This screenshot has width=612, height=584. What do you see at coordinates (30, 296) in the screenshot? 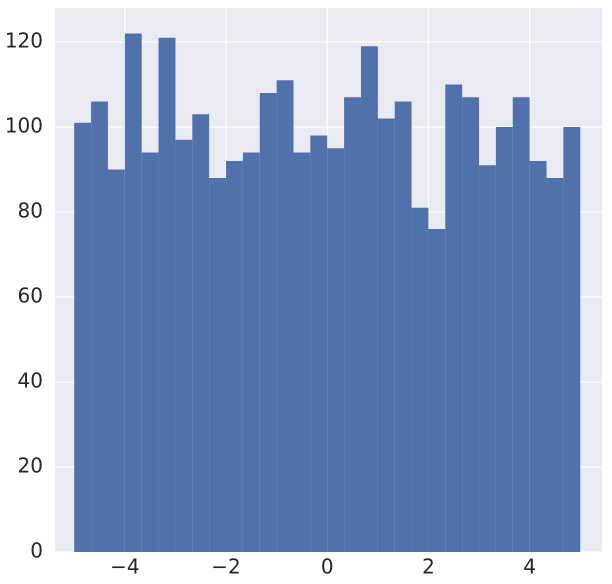
I see `y-tick-label: 60` at bounding box center [30, 296].